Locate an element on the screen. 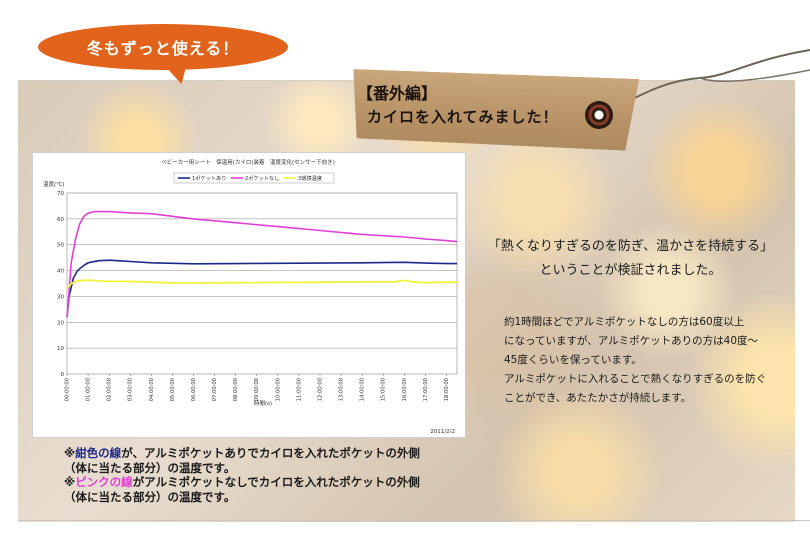 The image size is (810, 538). chart-title: ベビーカー用シート 保温用(カイロ)装着 温度変化(センサー下向き) is located at coordinates (248, 162).